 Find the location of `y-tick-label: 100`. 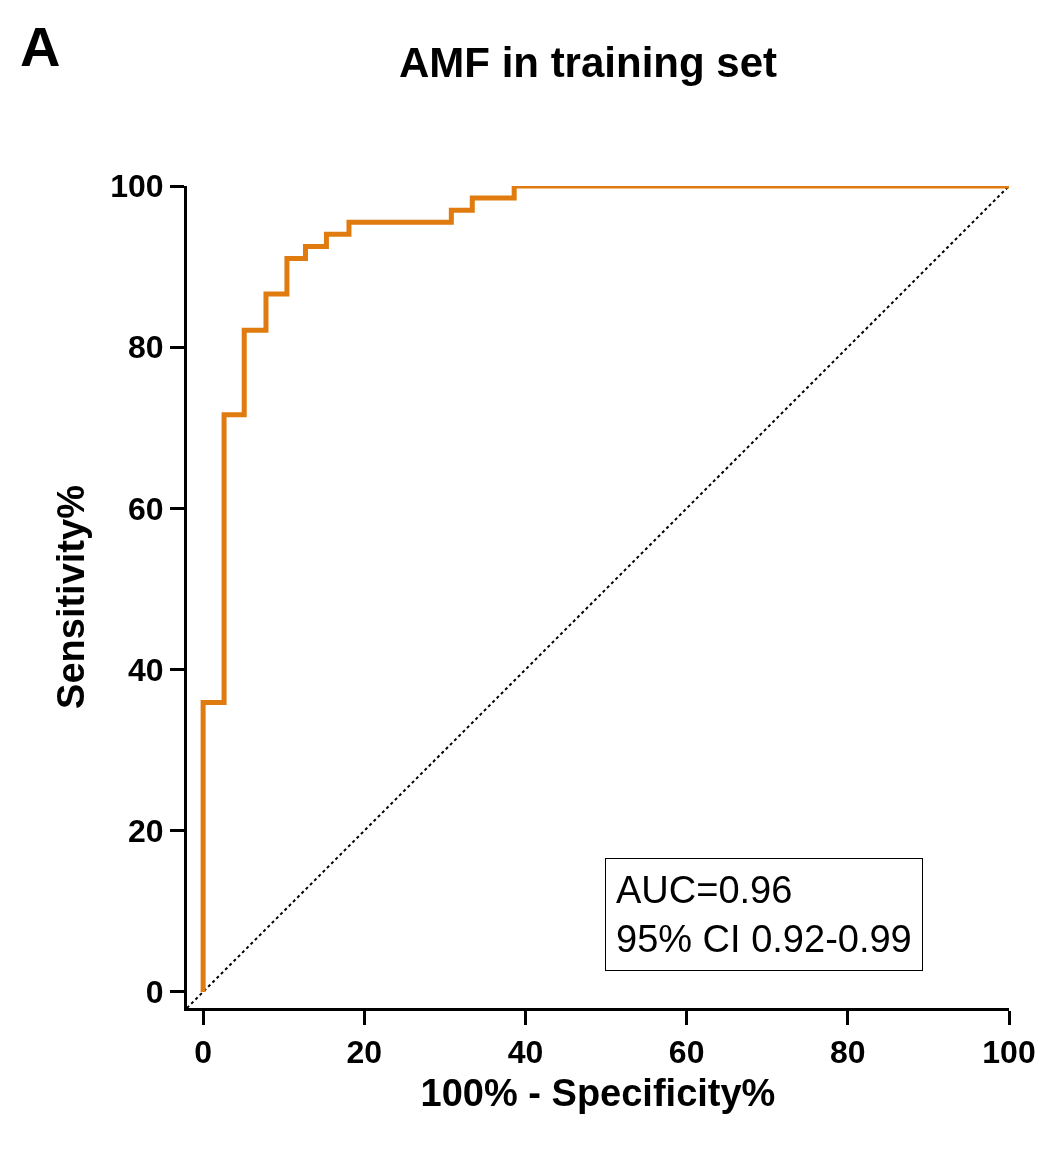

y-tick-label: 100 is located at coordinates (137, 186).